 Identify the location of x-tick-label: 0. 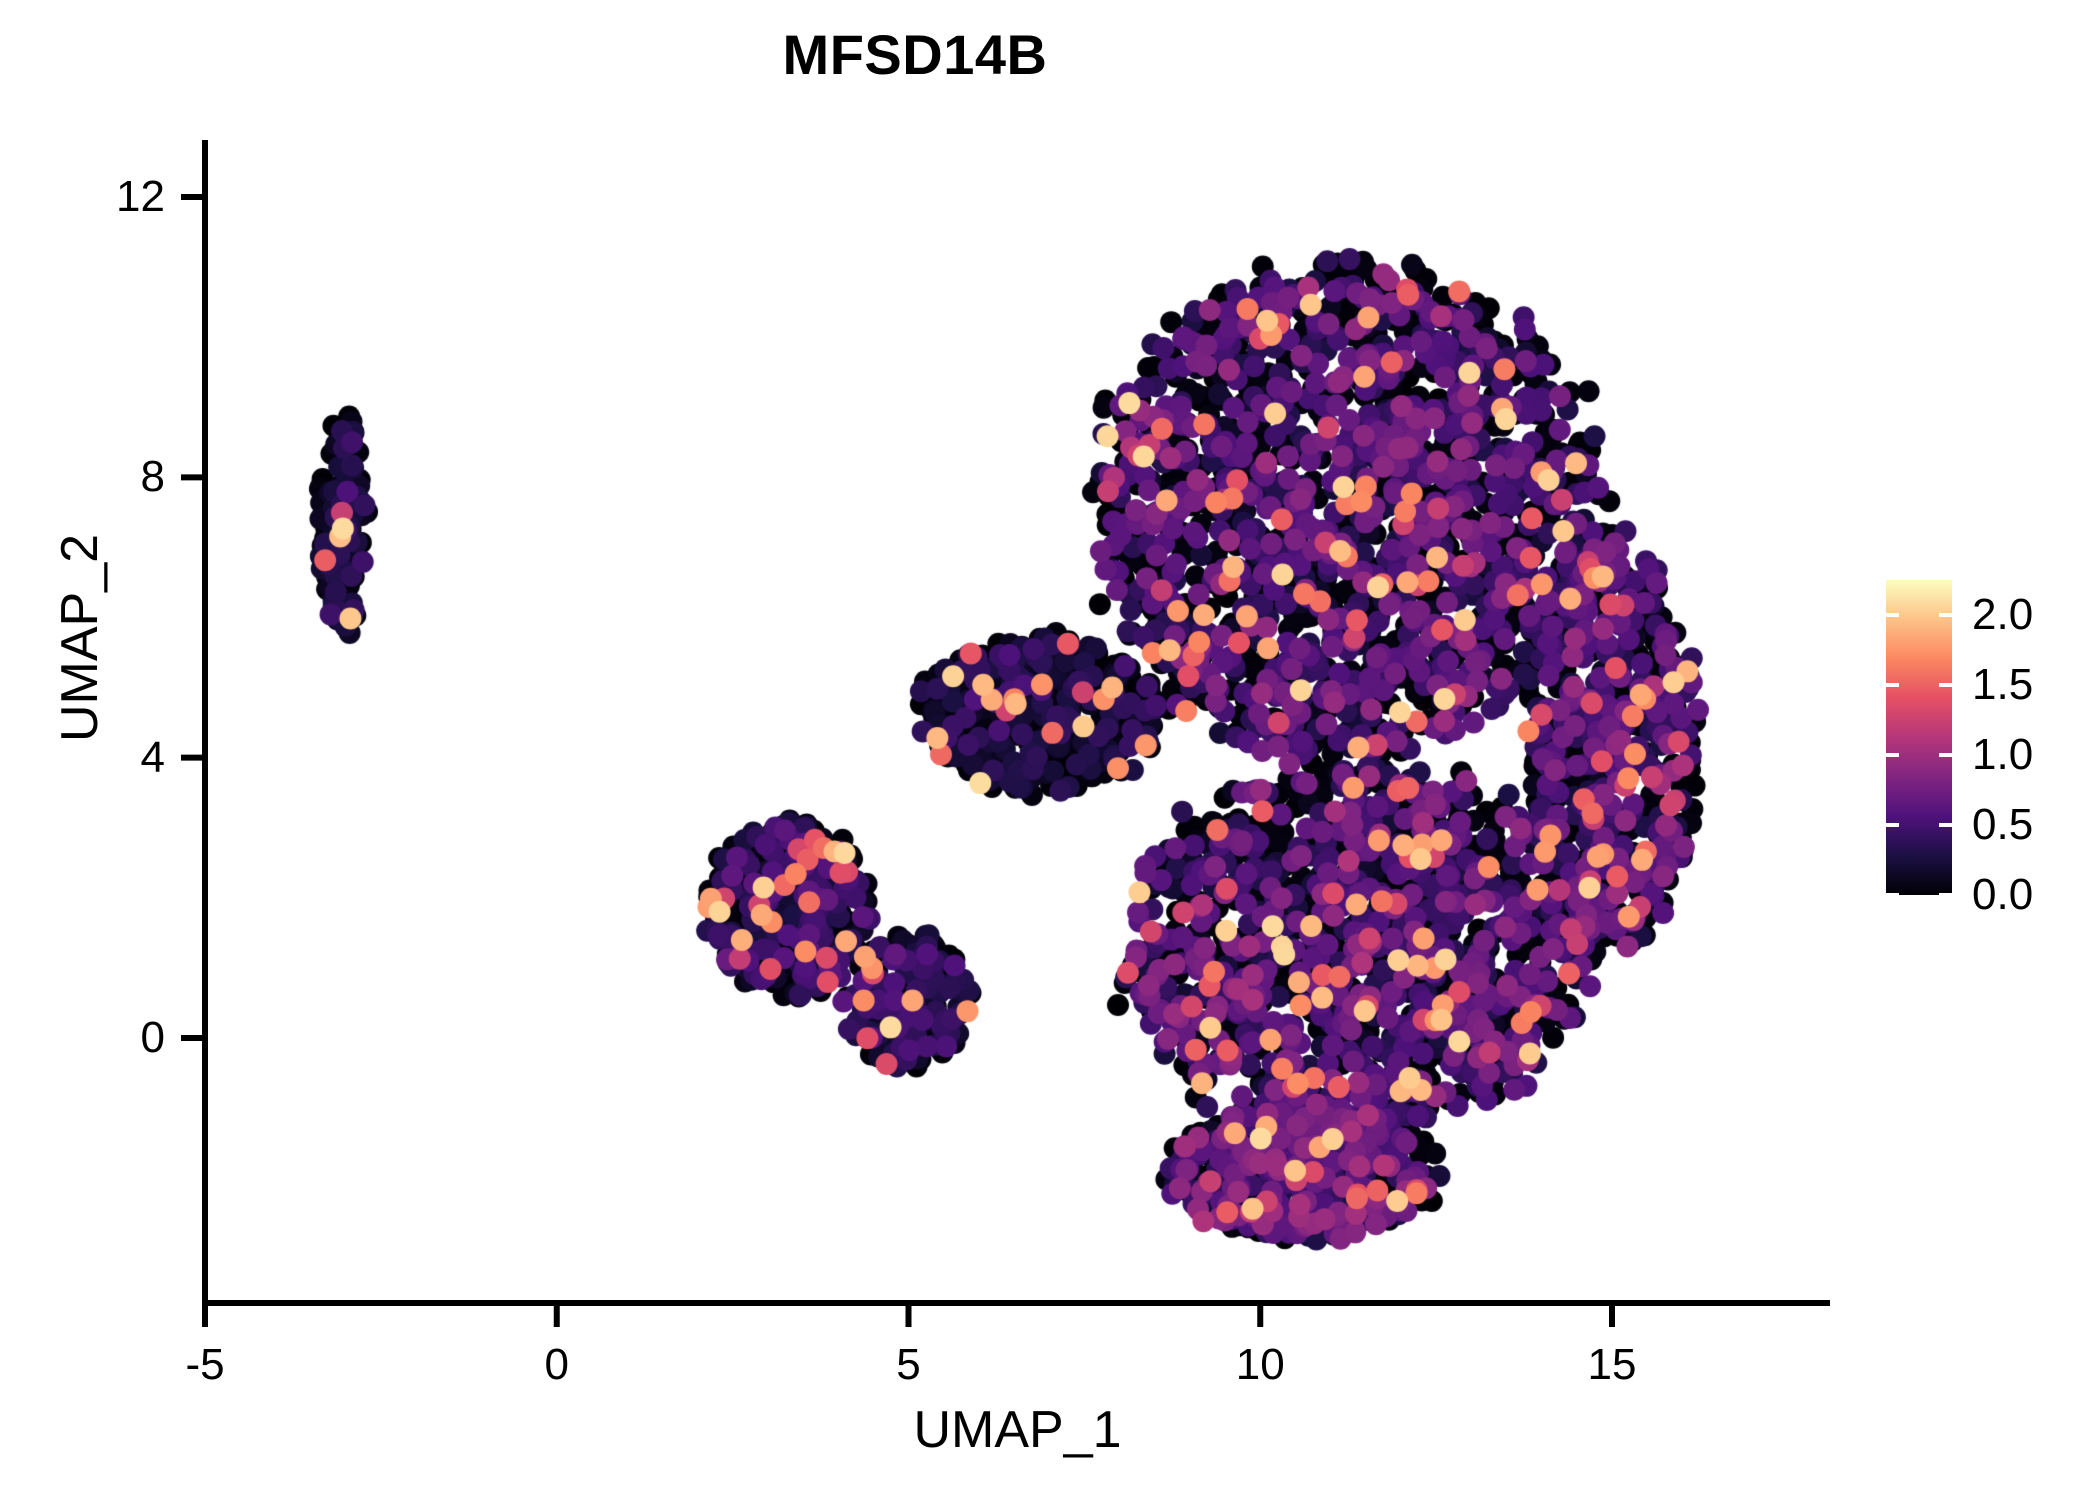
(556, 1364).